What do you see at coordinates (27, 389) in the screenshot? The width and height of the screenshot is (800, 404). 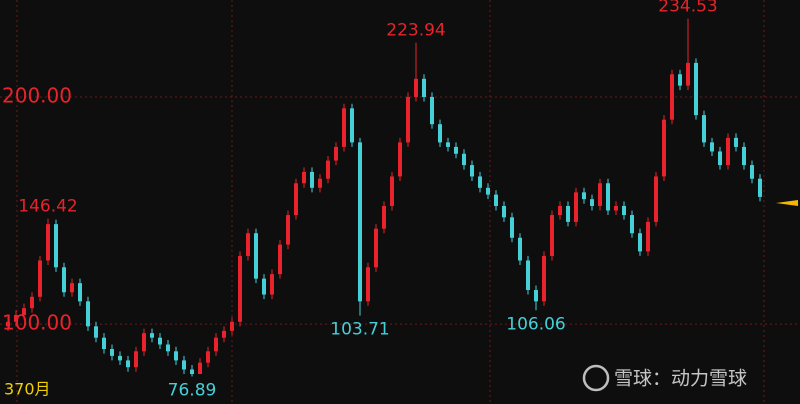 I see `x-axis-label: 370月` at bounding box center [27, 389].